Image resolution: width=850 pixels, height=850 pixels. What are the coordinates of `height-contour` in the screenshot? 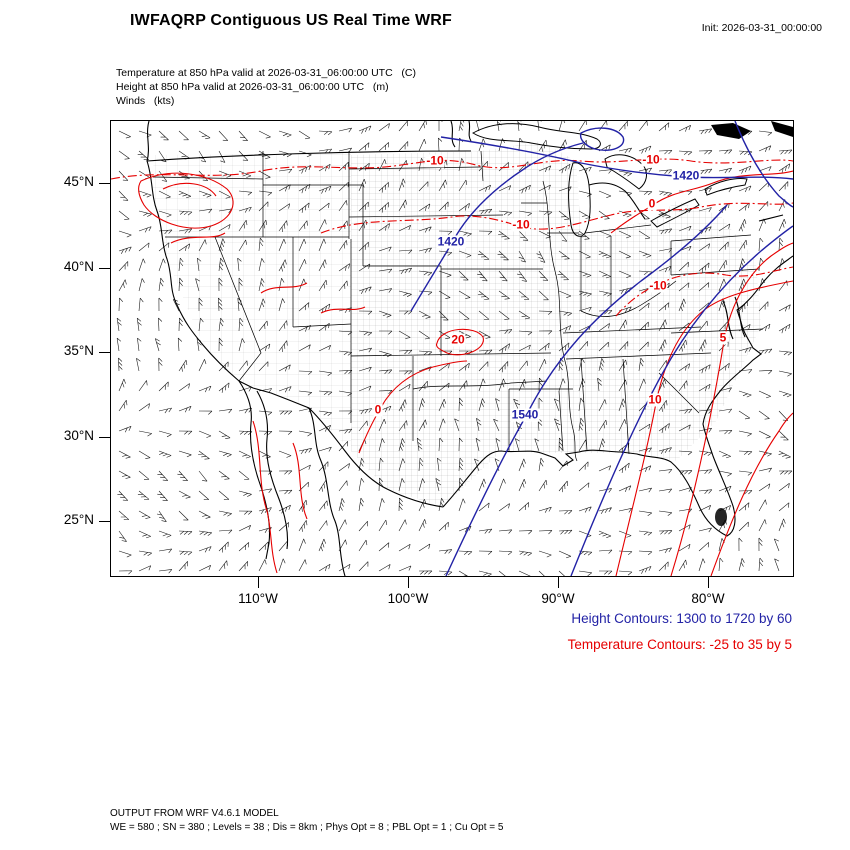 It's located at (616, 158).